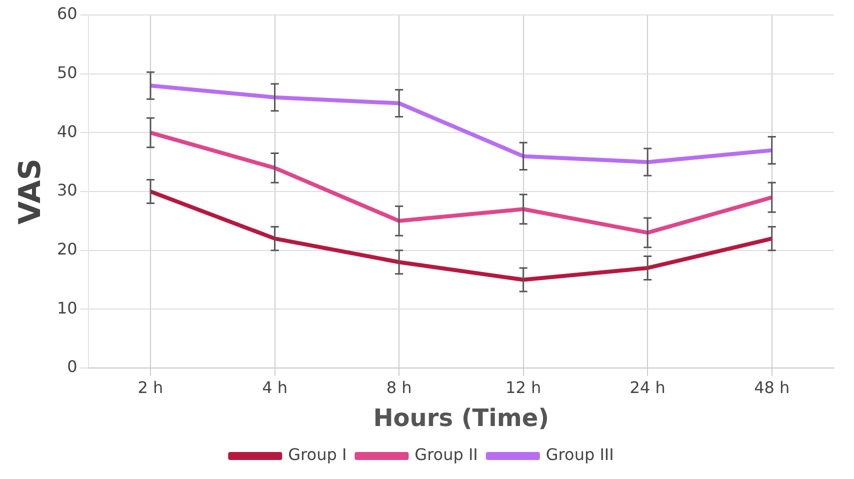 The image size is (854, 479). I want to click on x-tick-label: 8 h, so click(399, 387).